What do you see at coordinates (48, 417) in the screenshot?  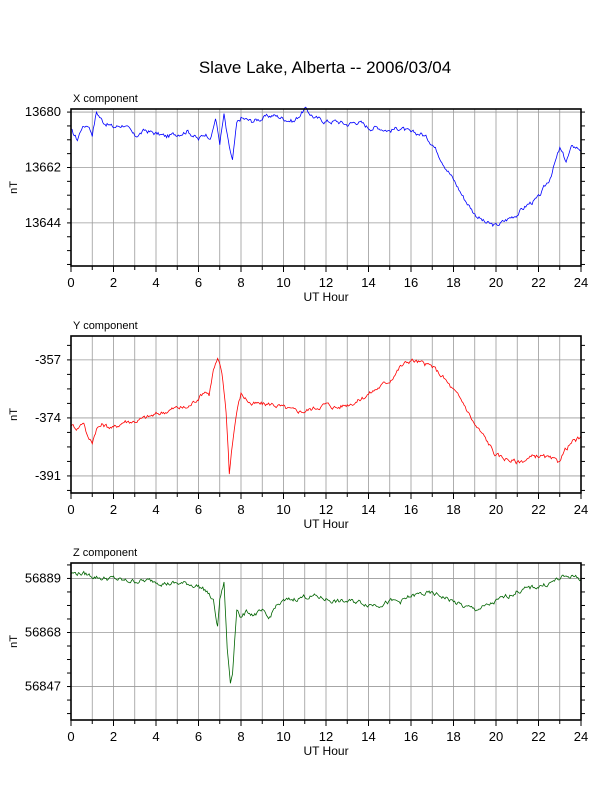 I see `y-tick-label: -374` at bounding box center [48, 417].